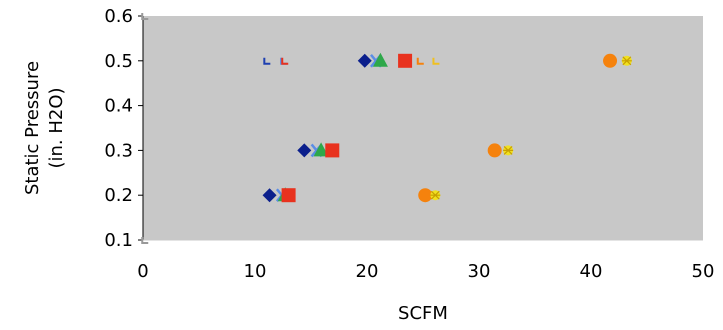 The height and width of the screenshot is (330, 723). Describe the element at coordinates (118, 106) in the screenshot. I see `y-tick-label: 0.4` at that location.